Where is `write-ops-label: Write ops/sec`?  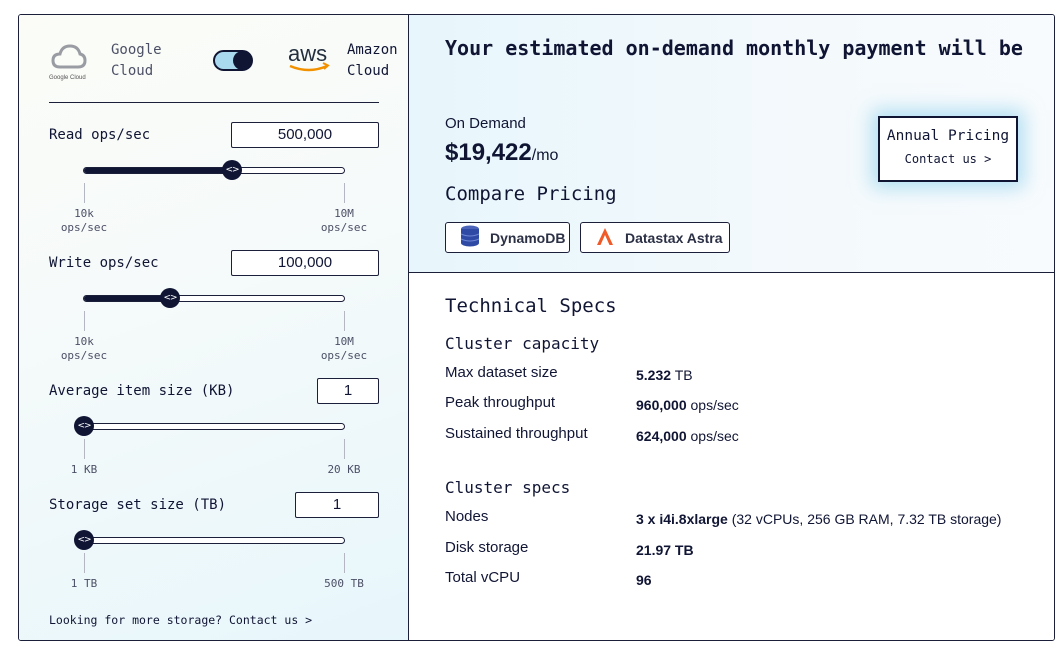 write-ops-label: Write ops/sec is located at coordinates (104, 263).